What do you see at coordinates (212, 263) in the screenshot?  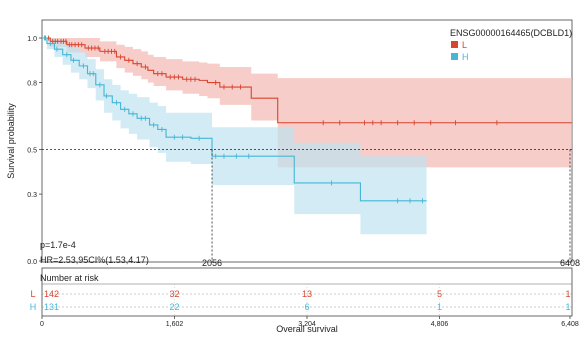 I see `median-value-label: 2056` at bounding box center [212, 263].